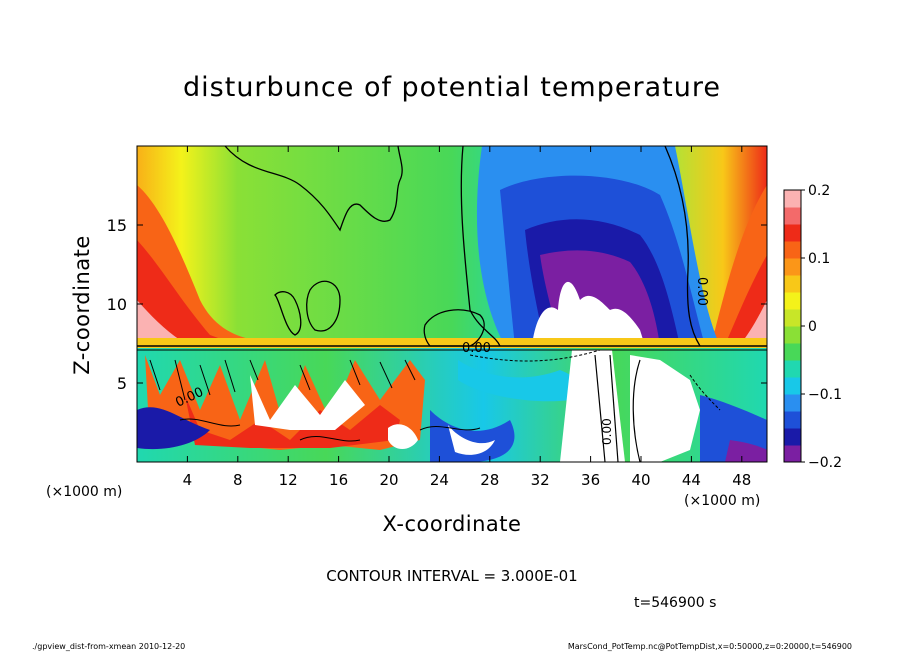 This screenshot has height=654, width=904. What do you see at coordinates (588, 313) in the screenshot?
I see `cold-plume-saturated` at bounding box center [588, 313].